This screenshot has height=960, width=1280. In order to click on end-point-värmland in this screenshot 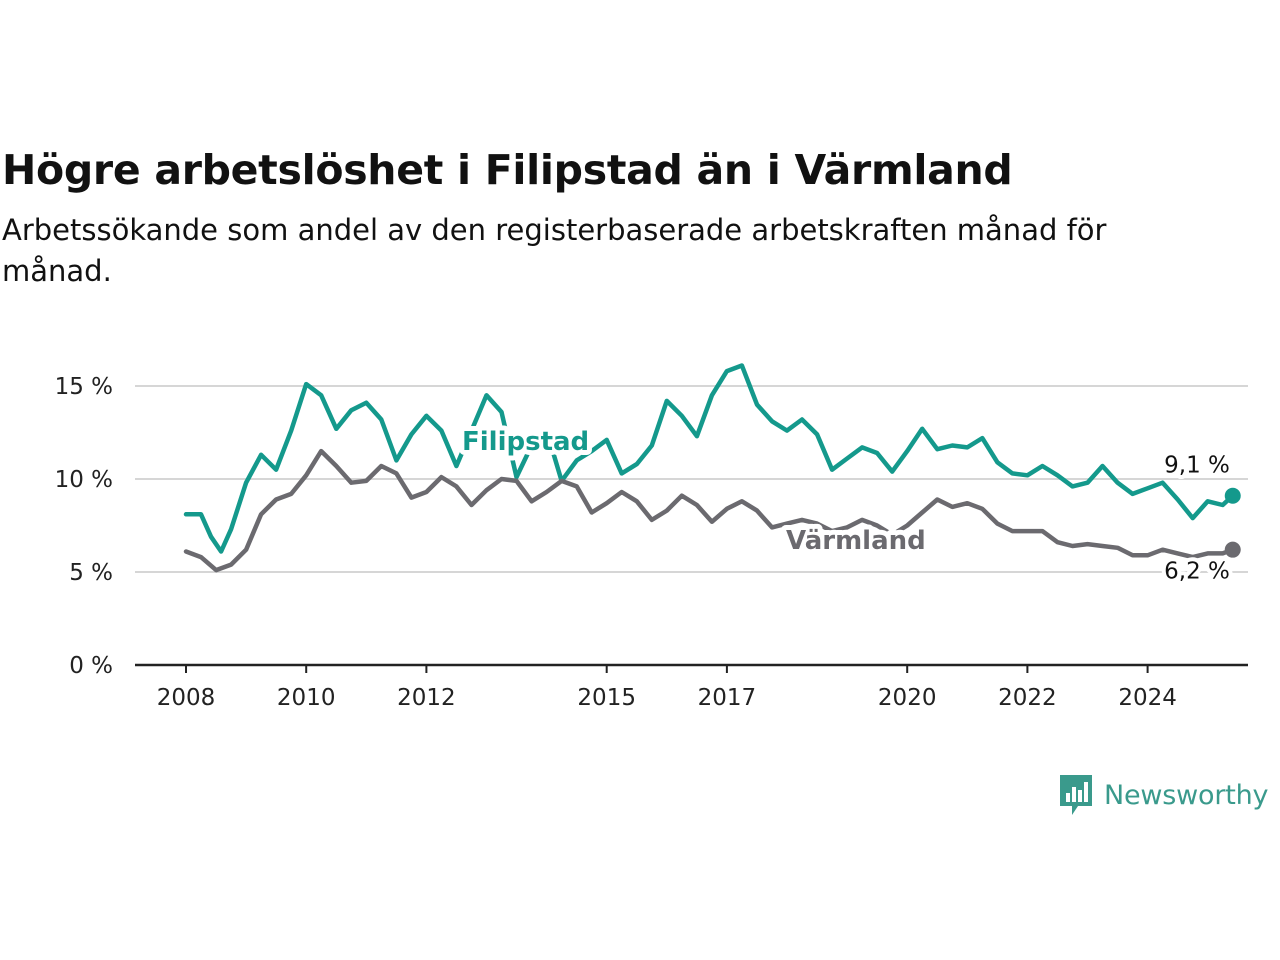, I will do `click(1232, 549)`.